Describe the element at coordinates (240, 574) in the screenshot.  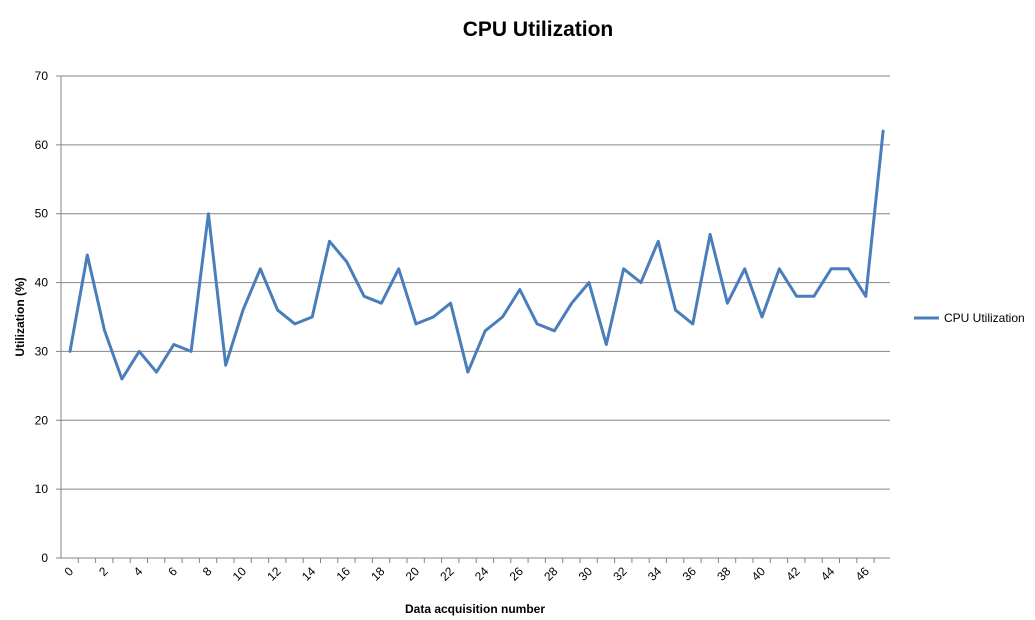
I see `x-tick-label: 10` at that location.